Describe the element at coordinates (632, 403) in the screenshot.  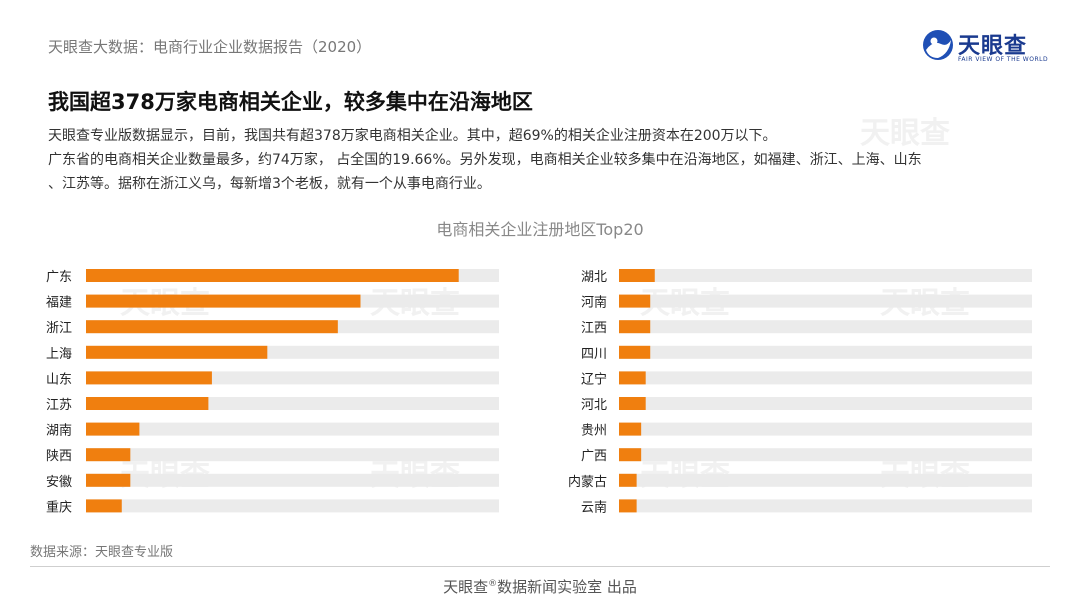
I see `bar-河北` at that location.